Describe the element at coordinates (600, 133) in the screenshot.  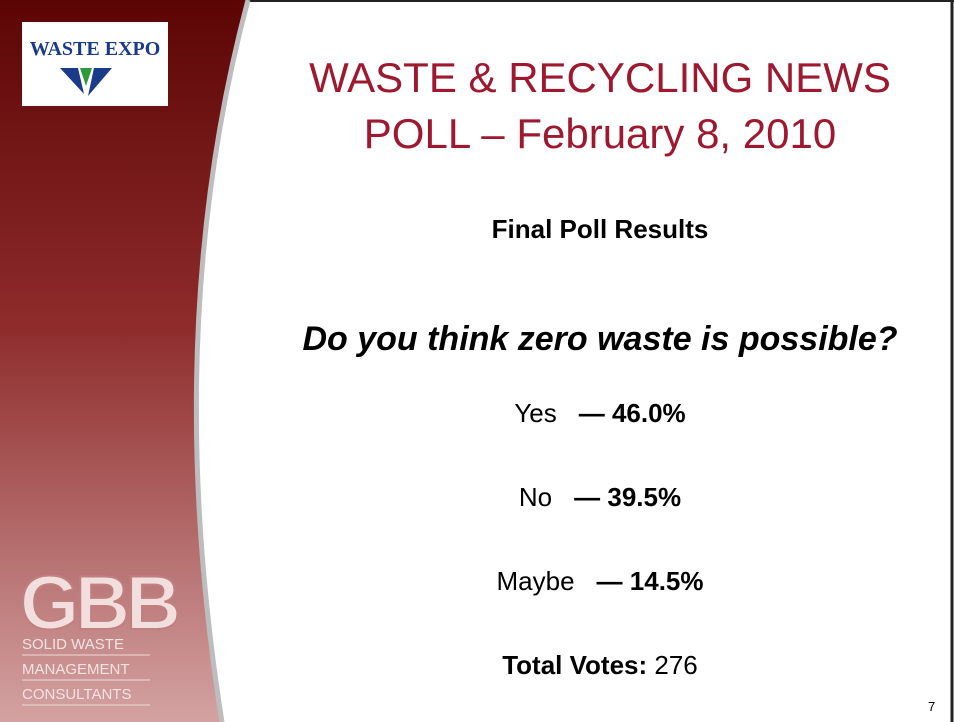
I see `title-line: POLL – February 8, 2010` at that location.